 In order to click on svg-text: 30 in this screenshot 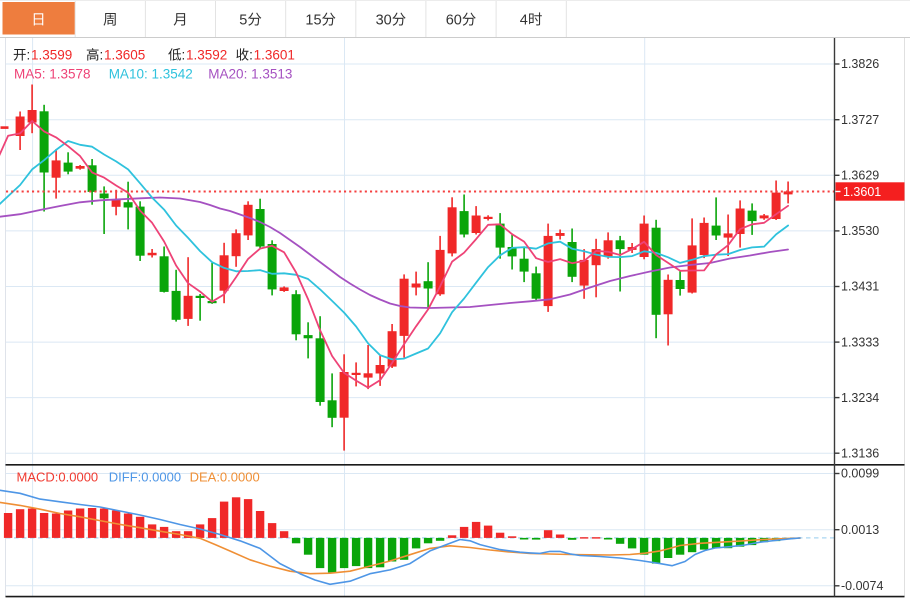, I will do `click(384, 21)`.